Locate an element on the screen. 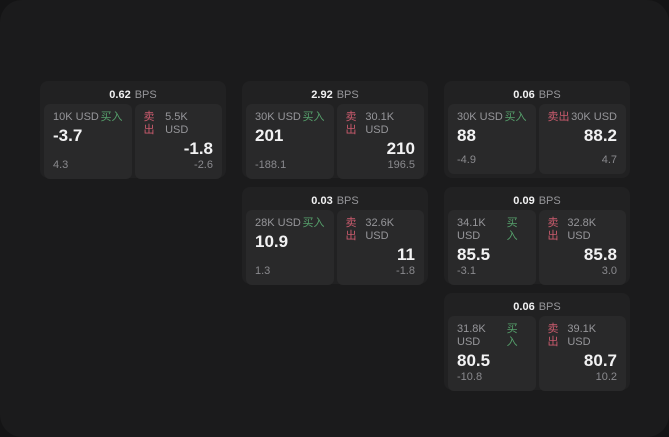 This screenshot has width=669, height=437. sell-price: 11 is located at coordinates (406, 254).